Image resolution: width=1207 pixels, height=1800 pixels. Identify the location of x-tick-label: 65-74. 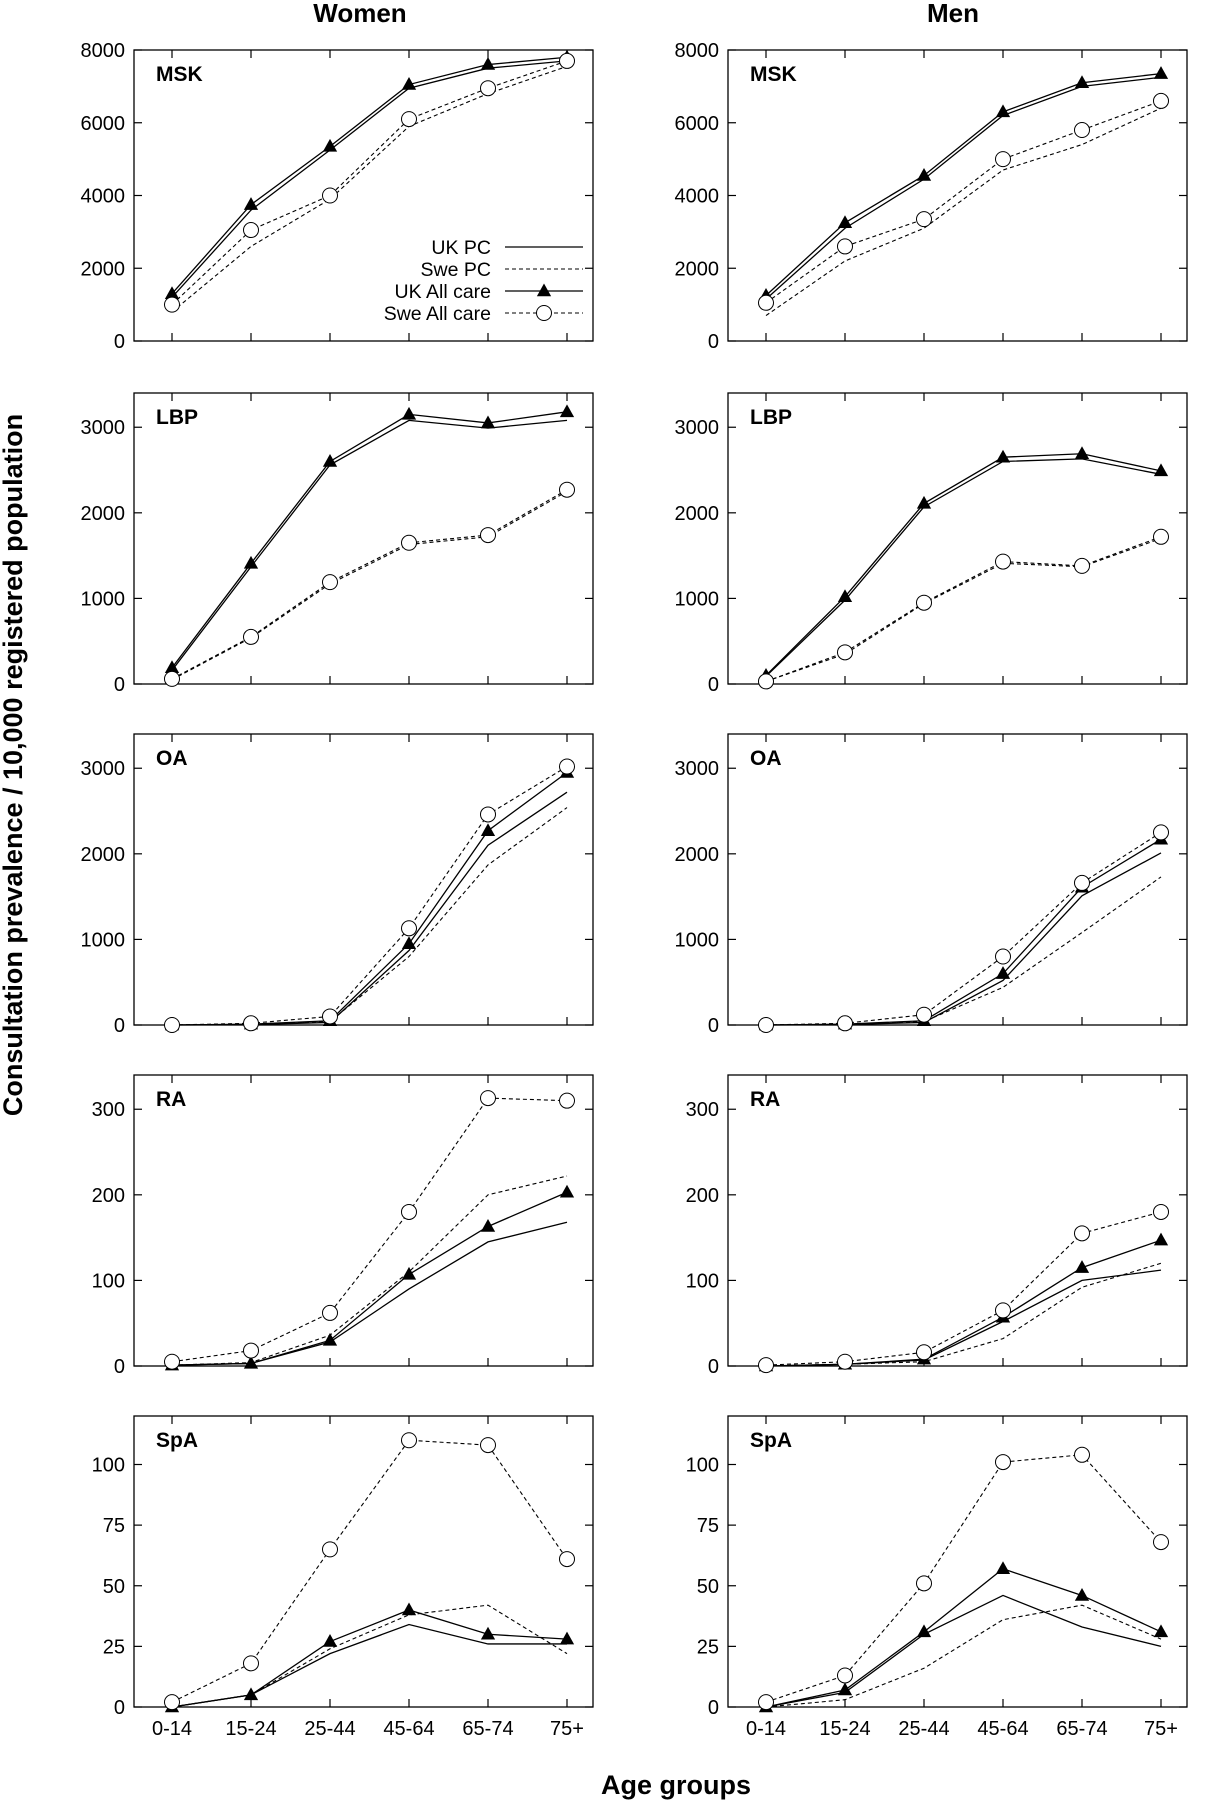
(487, 1729).